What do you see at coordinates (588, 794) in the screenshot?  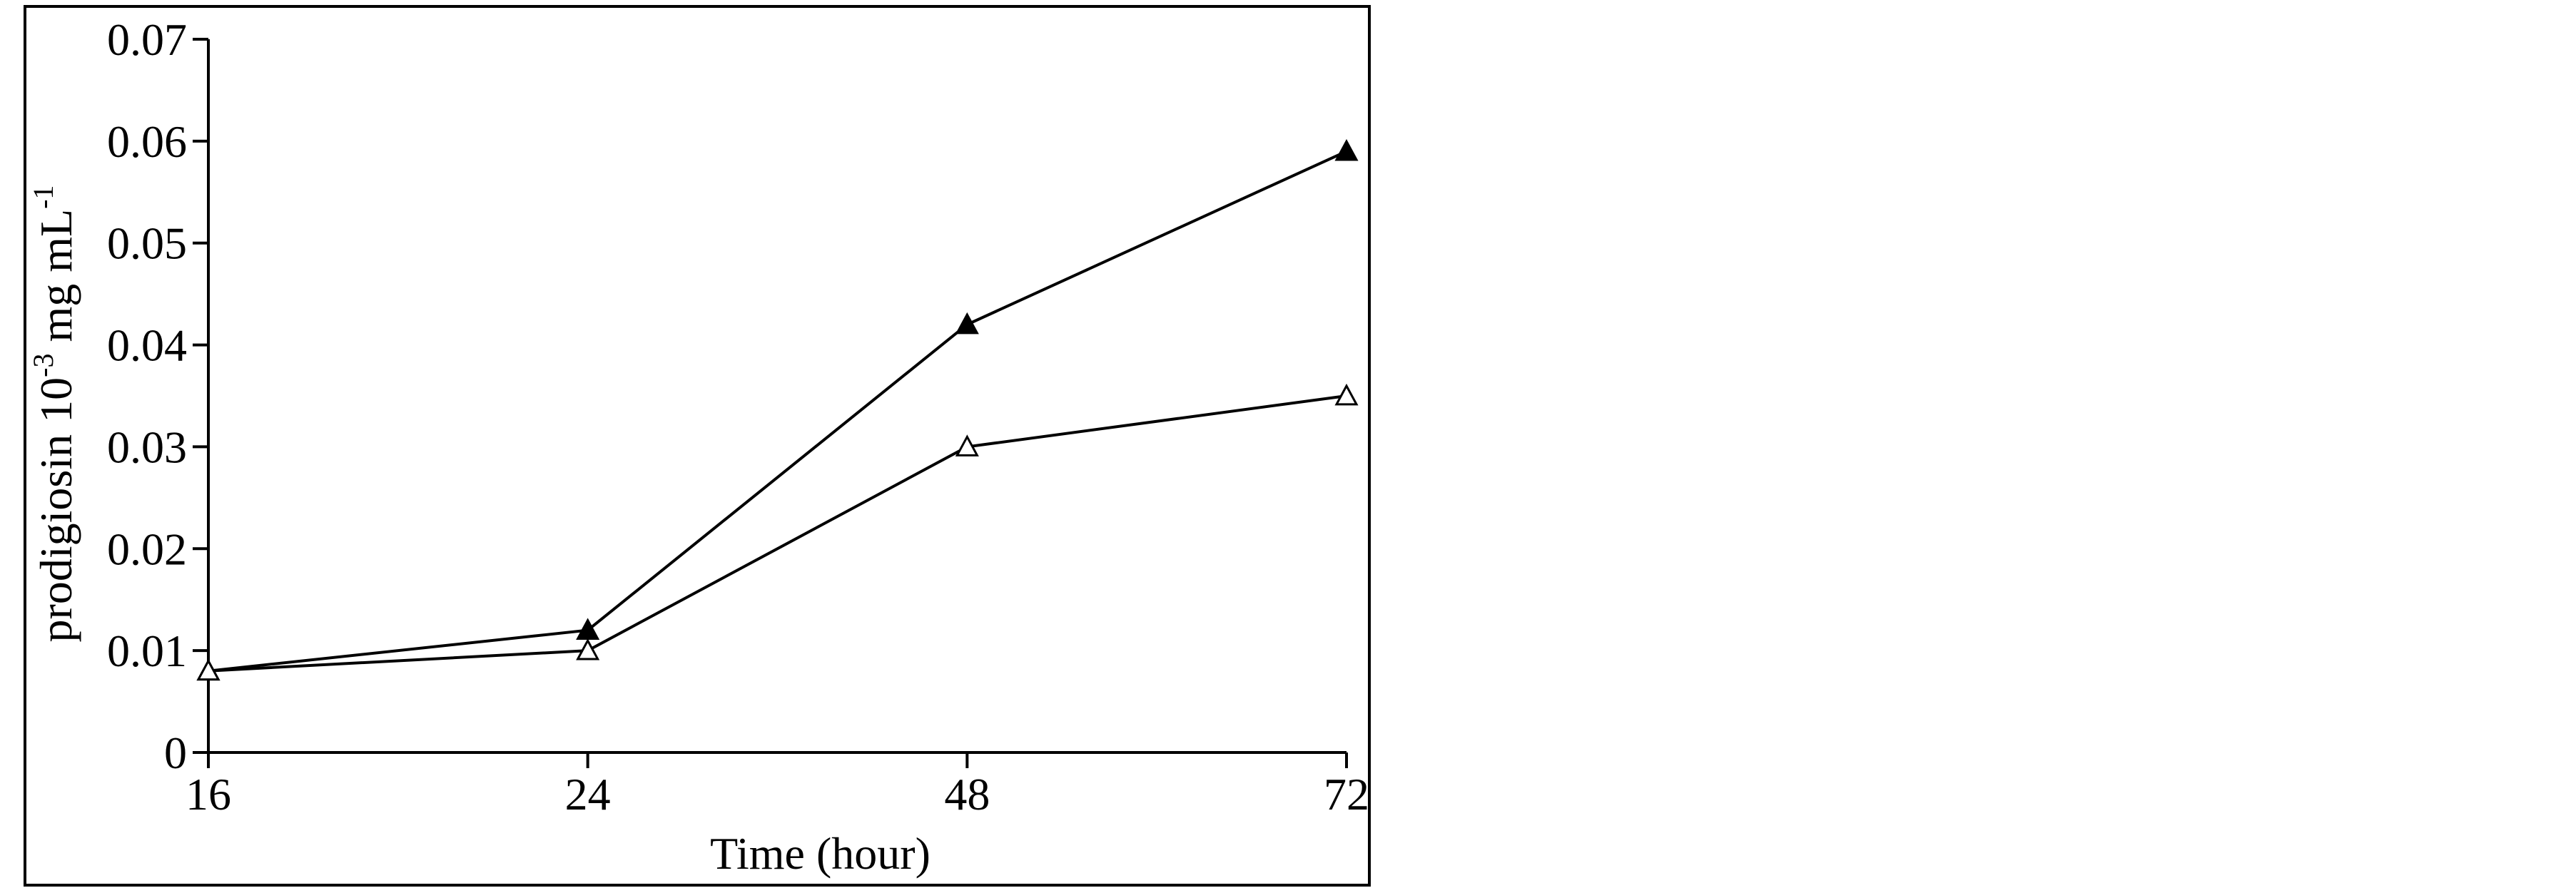 I see `x-tick-label: 24` at bounding box center [588, 794].